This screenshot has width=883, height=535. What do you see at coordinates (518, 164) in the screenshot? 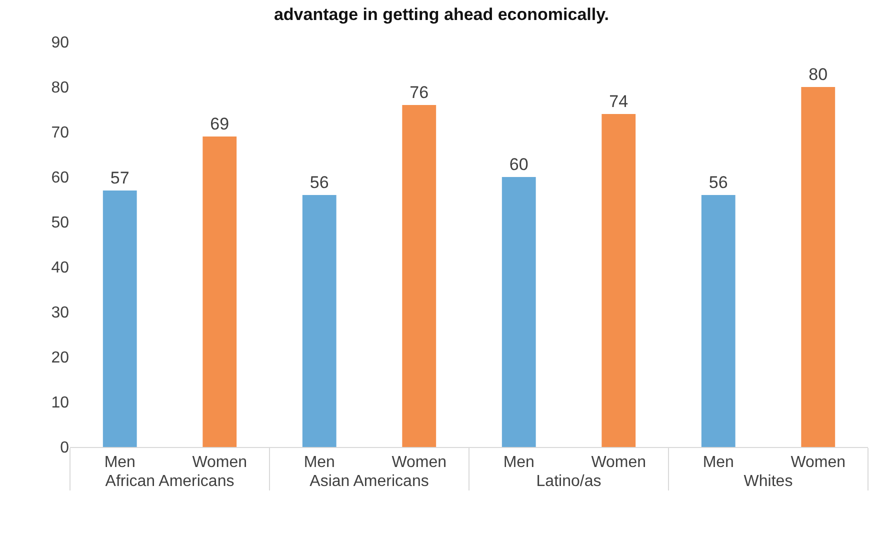
I see `data-label: 60` at bounding box center [518, 164].